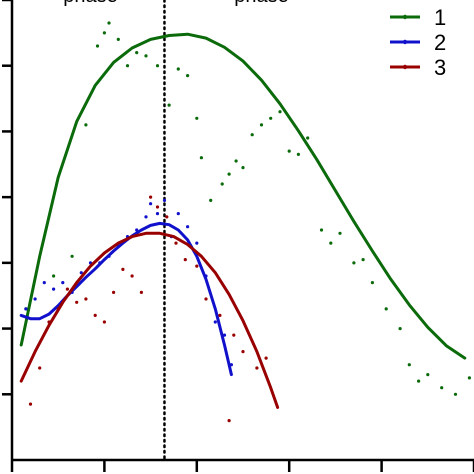 The image size is (474, 474). Describe the element at coordinates (126, 299) in the screenshot. I see `series-2-fit-line` at that location.